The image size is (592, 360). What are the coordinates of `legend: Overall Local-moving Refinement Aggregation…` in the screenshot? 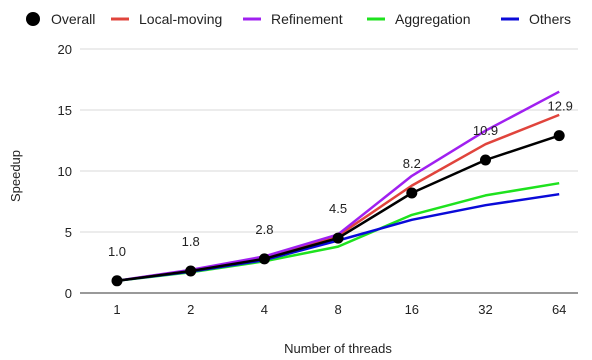 It's located at (298, 19).